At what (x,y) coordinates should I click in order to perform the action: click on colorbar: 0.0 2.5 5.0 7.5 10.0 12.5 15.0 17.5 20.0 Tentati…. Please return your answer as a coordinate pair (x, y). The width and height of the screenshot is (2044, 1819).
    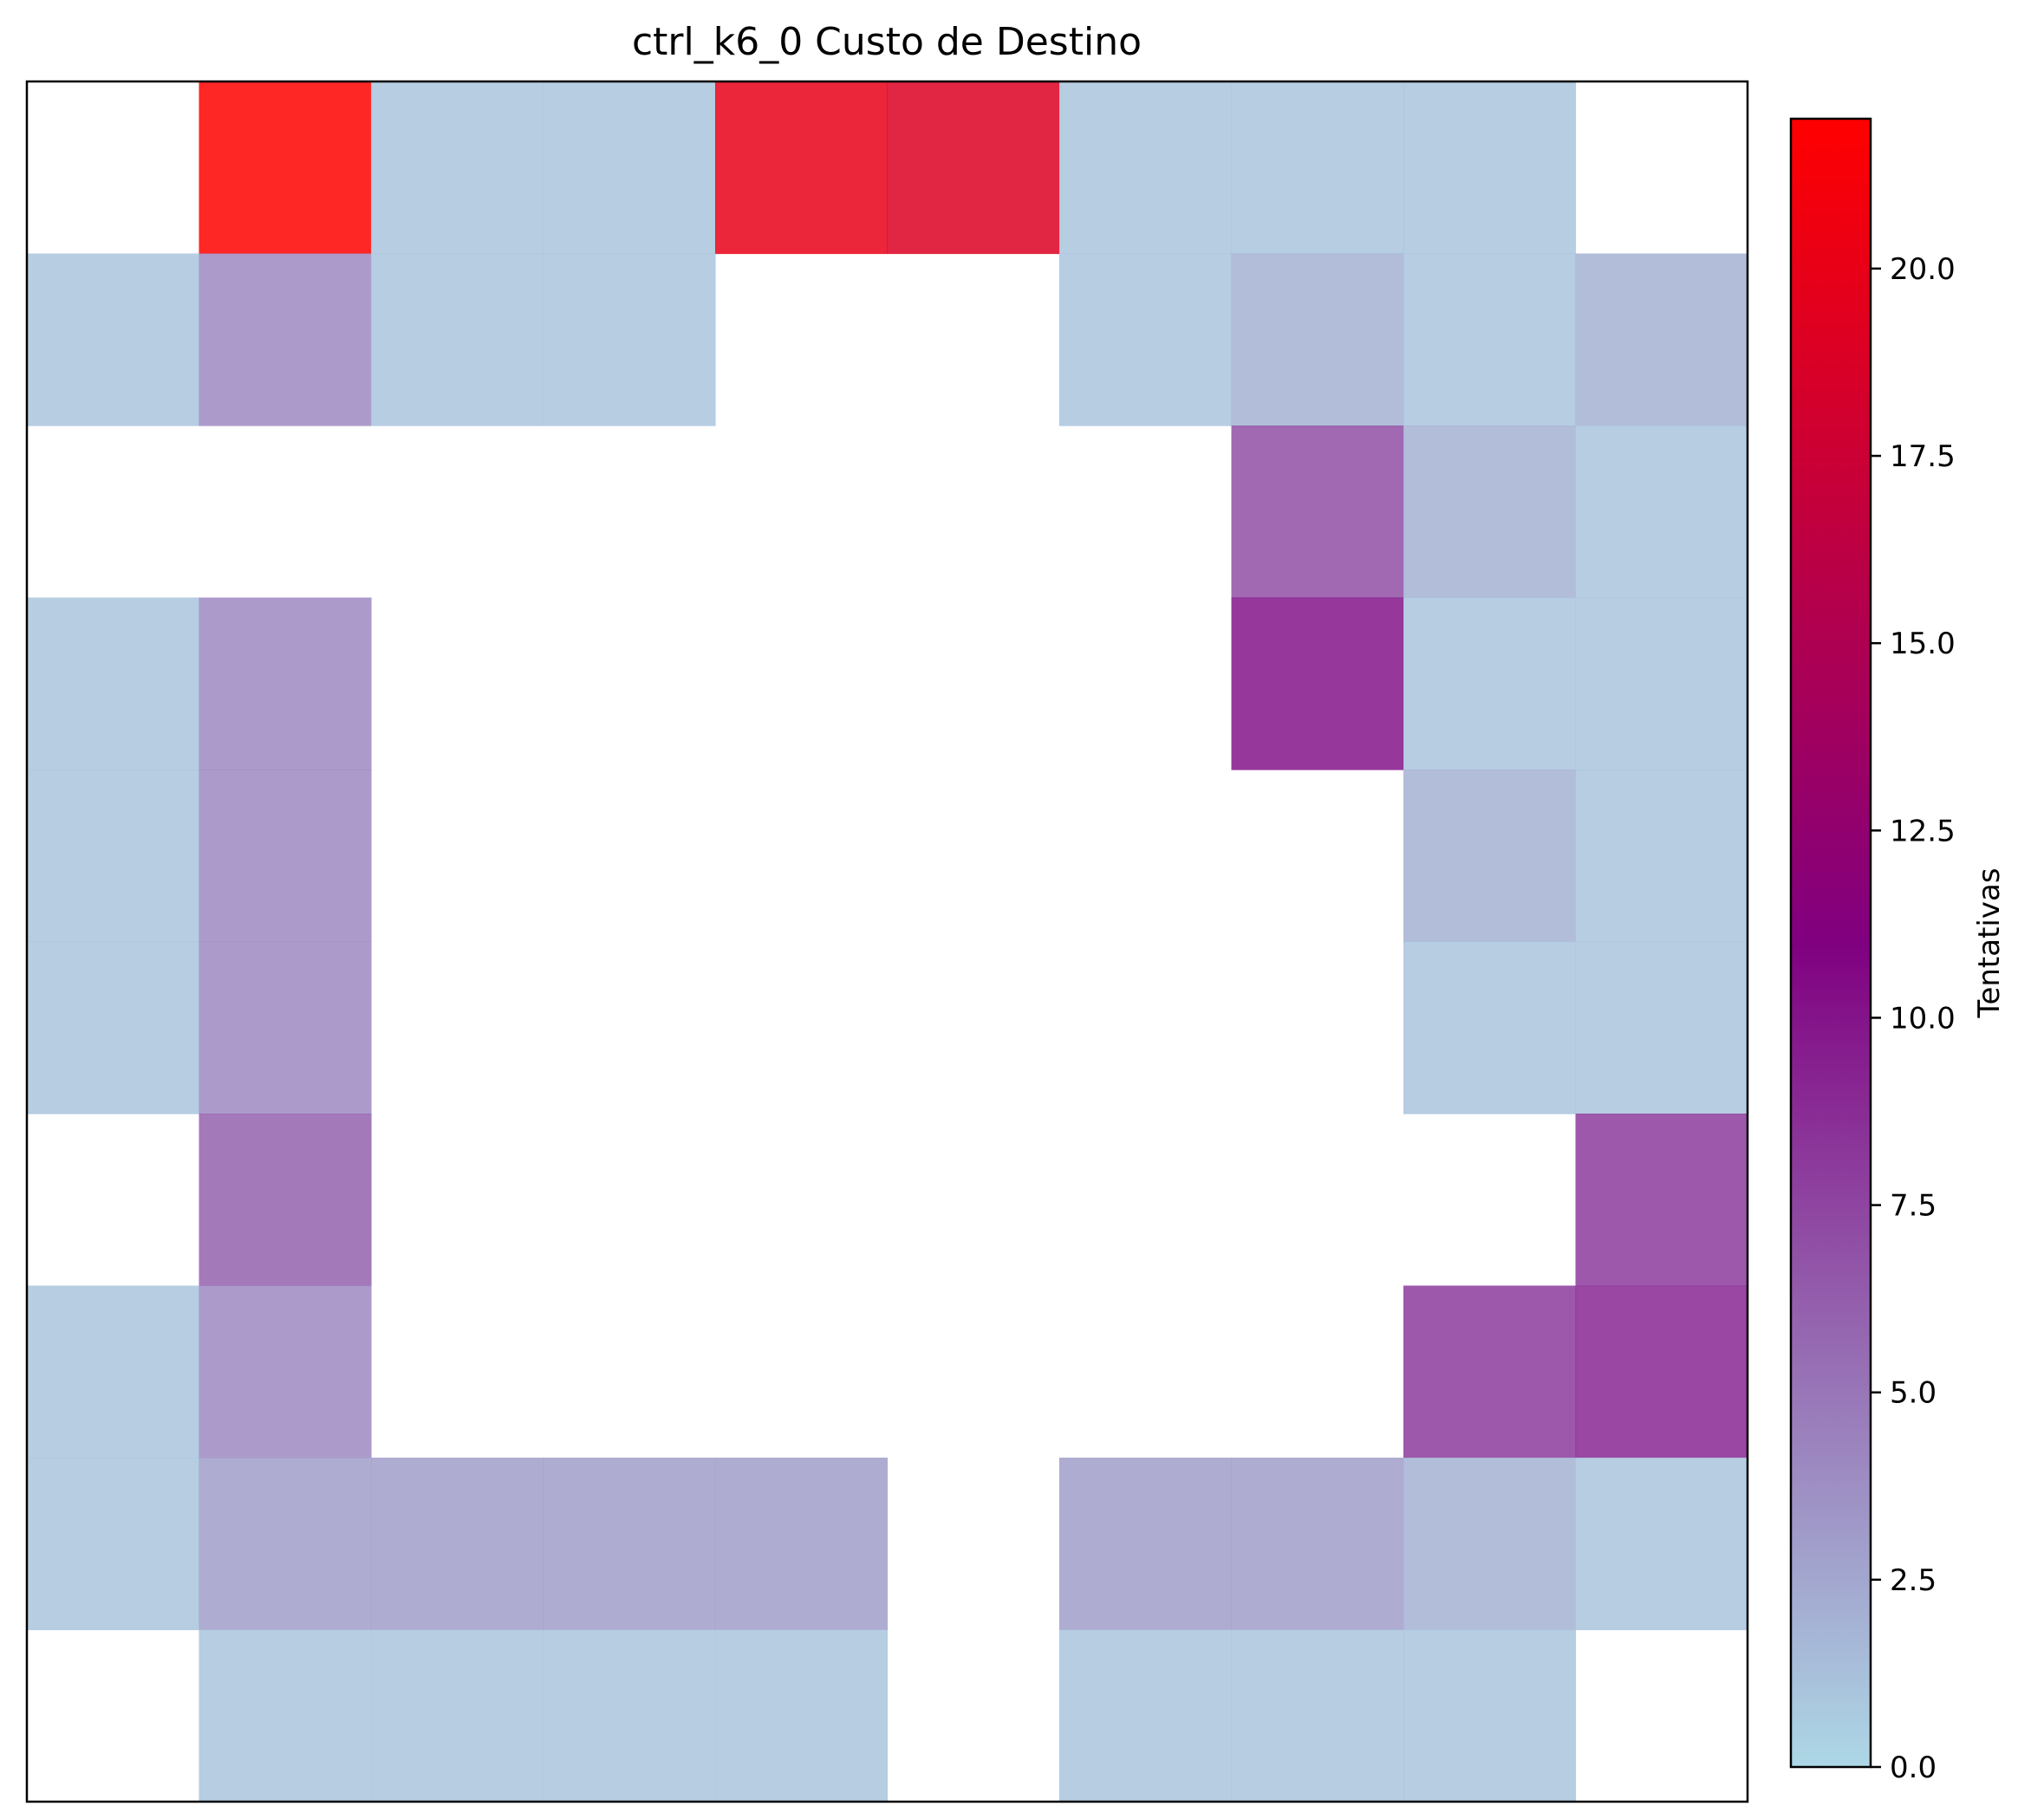
    Looking at the image, I should click on (1898, 951).